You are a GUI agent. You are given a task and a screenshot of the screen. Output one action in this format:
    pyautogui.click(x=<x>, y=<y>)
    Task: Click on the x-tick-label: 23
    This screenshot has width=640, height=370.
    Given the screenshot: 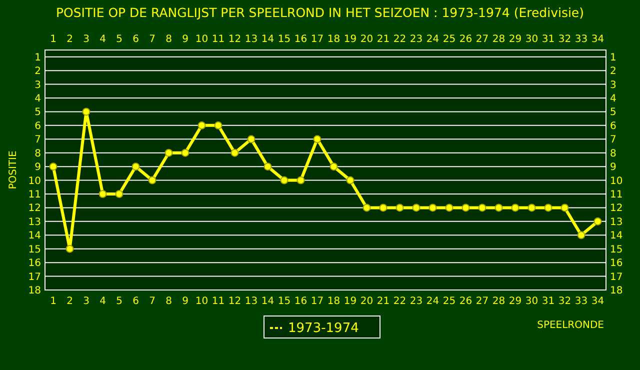 What is the action you would take?
    pyautogui.click(x=416, y=39)
    